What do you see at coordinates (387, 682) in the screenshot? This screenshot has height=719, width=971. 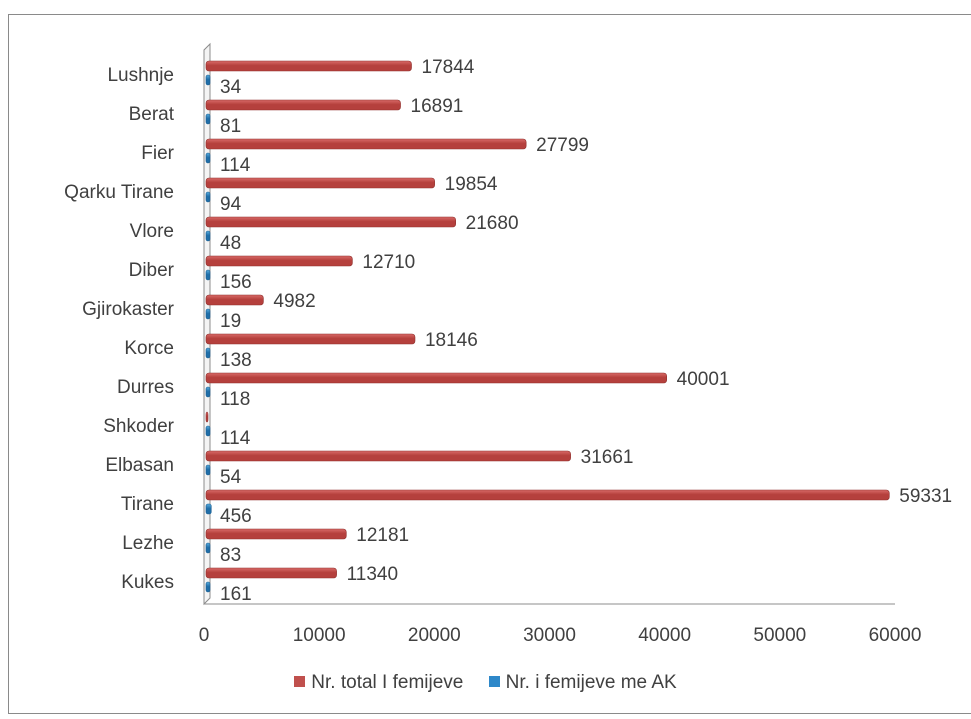 I see `legend-label-total: Nr. total I femijeve` at bounding box center [387, 682].